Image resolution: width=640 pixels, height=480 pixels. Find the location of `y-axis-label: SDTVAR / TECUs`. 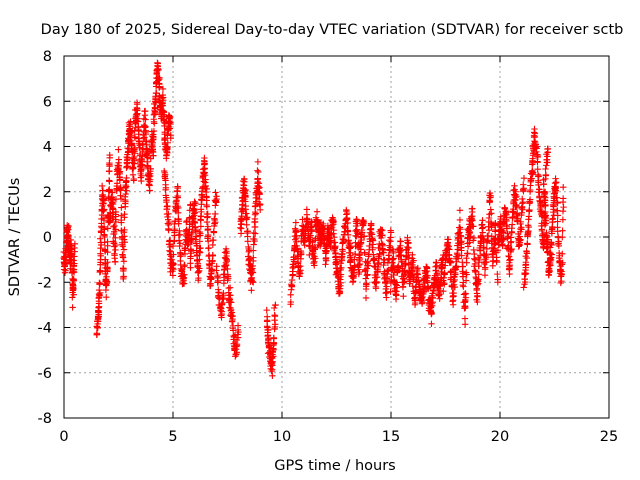

y-axis-label: SDTVAR / TECUs is located at coordinates (15, 237).